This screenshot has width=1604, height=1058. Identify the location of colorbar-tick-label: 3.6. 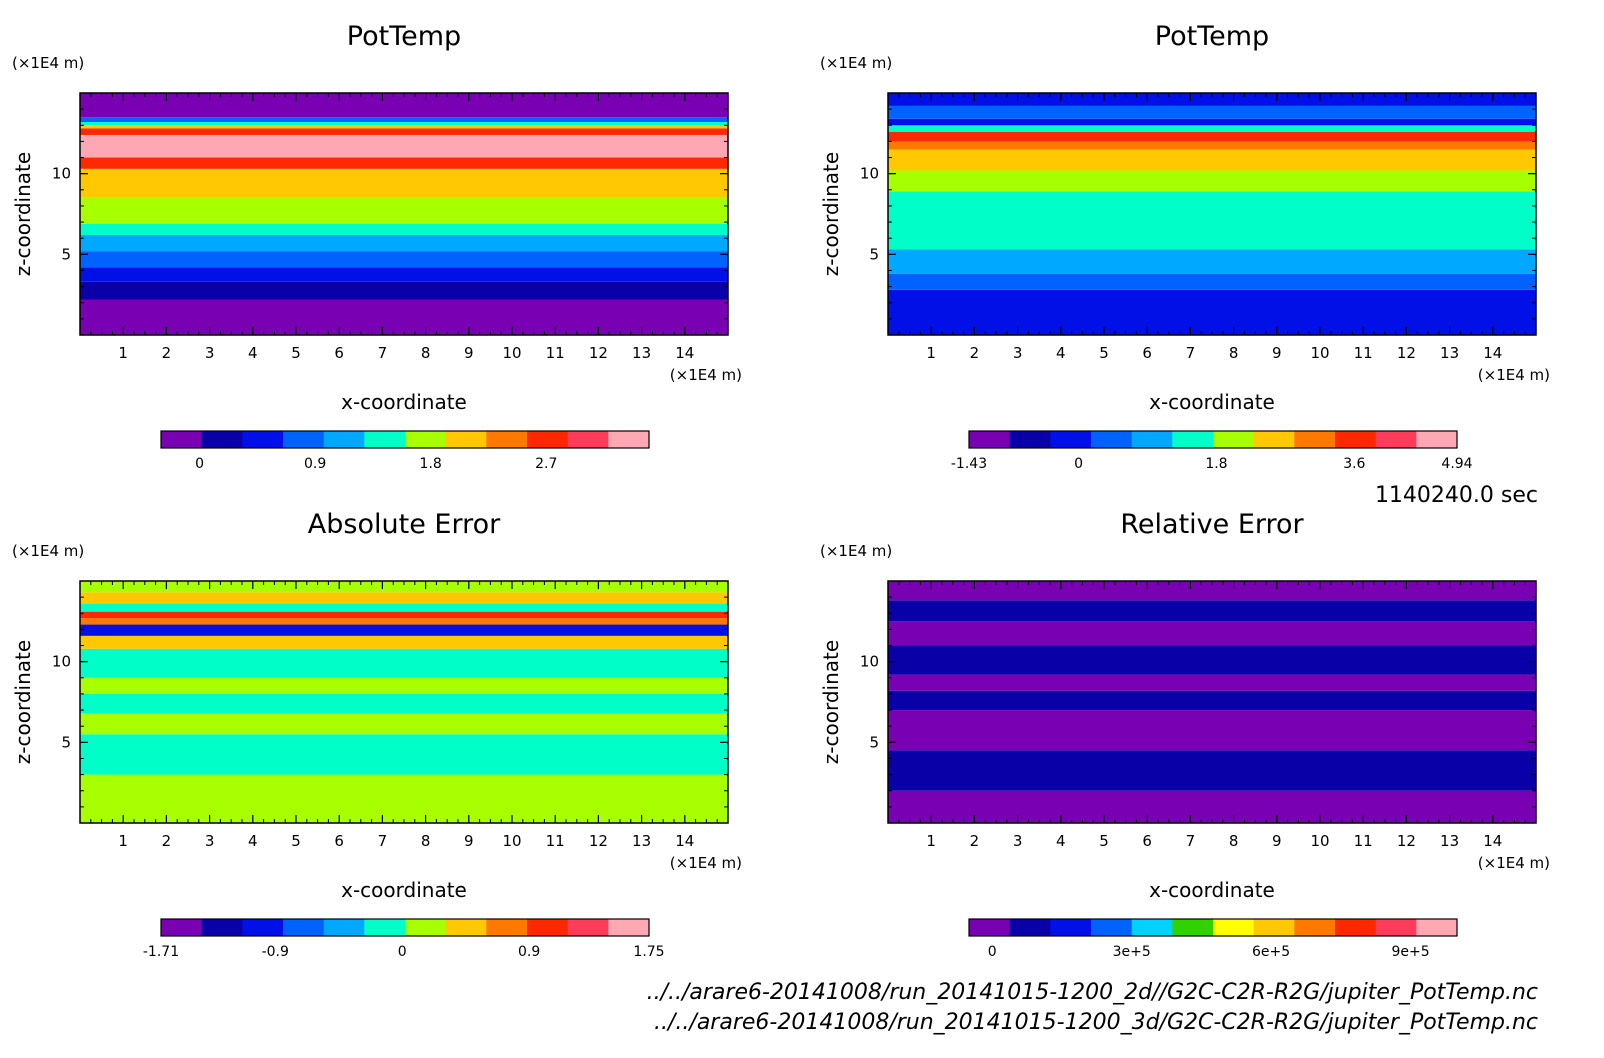
(1354, 464).